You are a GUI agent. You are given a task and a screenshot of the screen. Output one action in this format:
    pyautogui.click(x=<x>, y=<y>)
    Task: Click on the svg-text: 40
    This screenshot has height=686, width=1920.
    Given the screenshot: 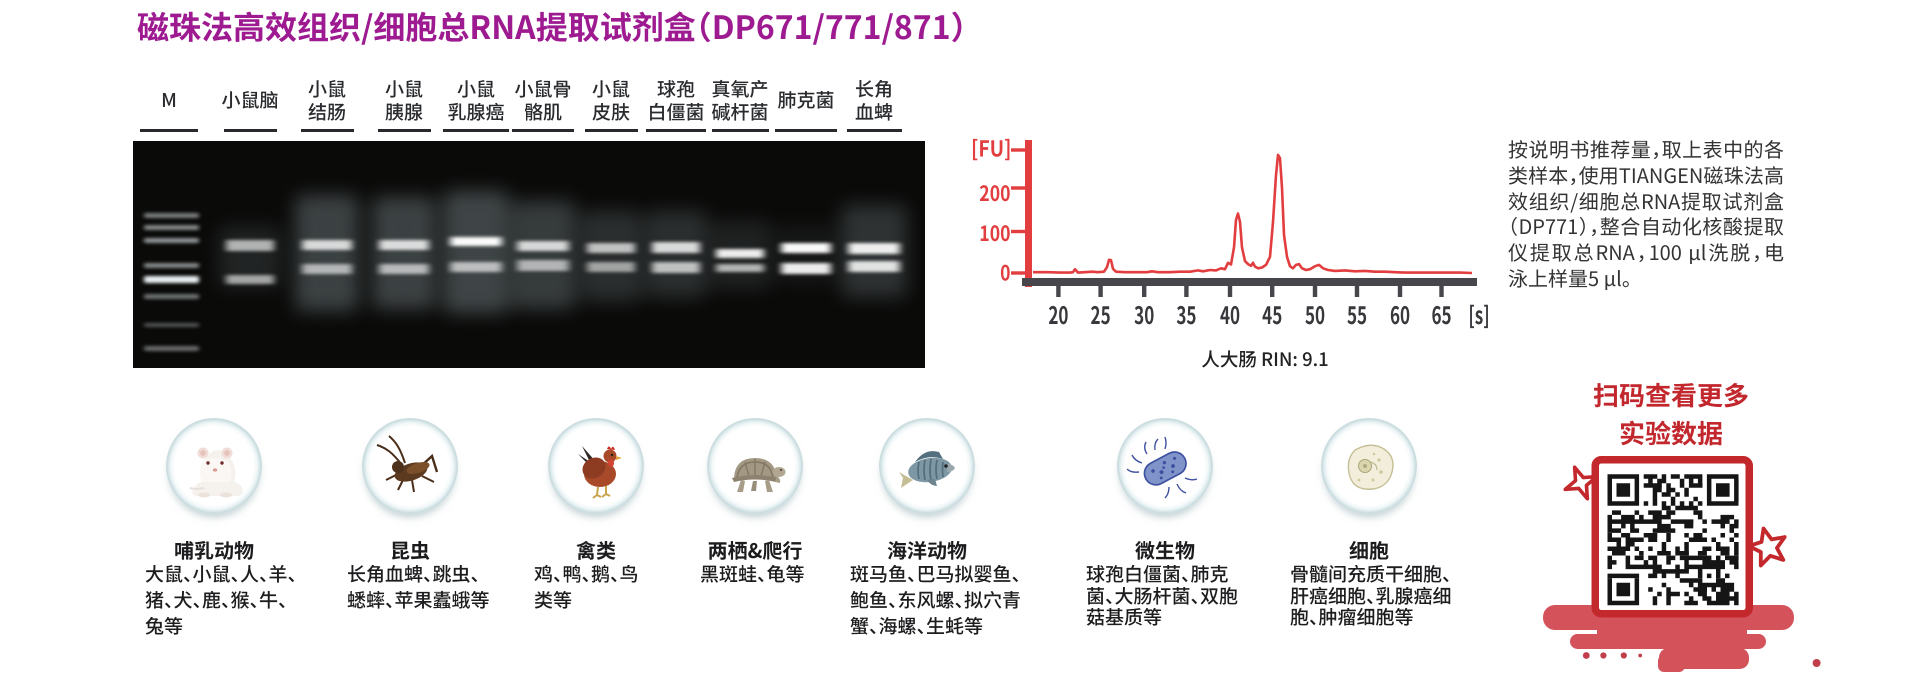 What is the action you would take?
    pyautogui.click(x=1230, y=313)
    